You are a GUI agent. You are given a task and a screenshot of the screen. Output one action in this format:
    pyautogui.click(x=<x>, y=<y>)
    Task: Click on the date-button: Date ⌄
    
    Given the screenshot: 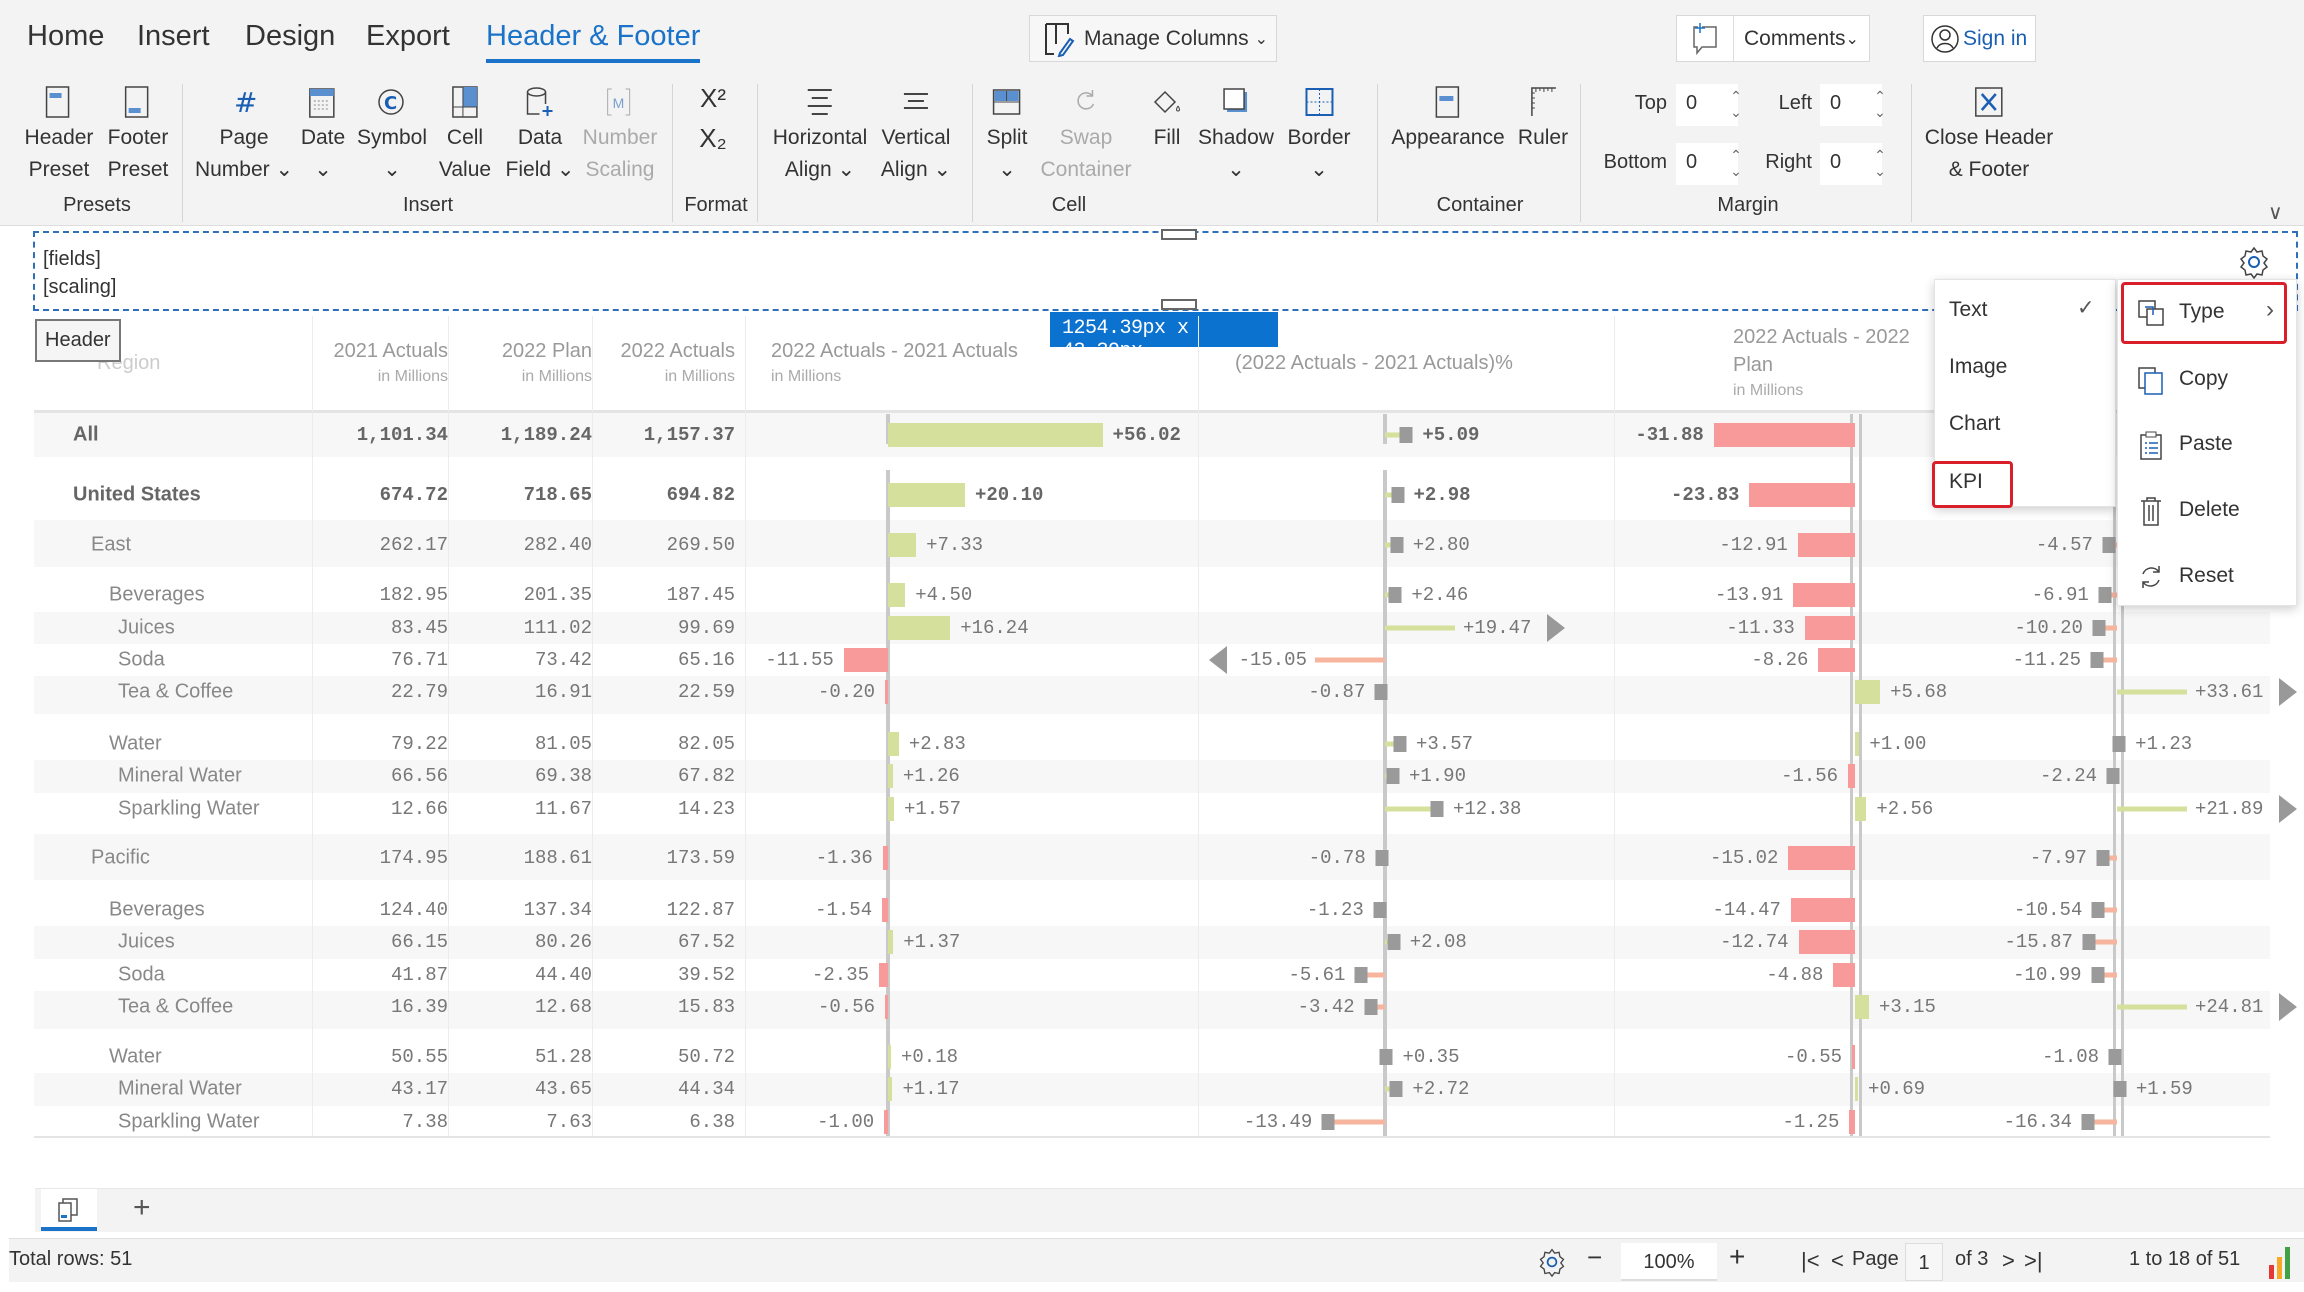 What is the action you would take?
    pyautogui.click(x=323, y=135)
    